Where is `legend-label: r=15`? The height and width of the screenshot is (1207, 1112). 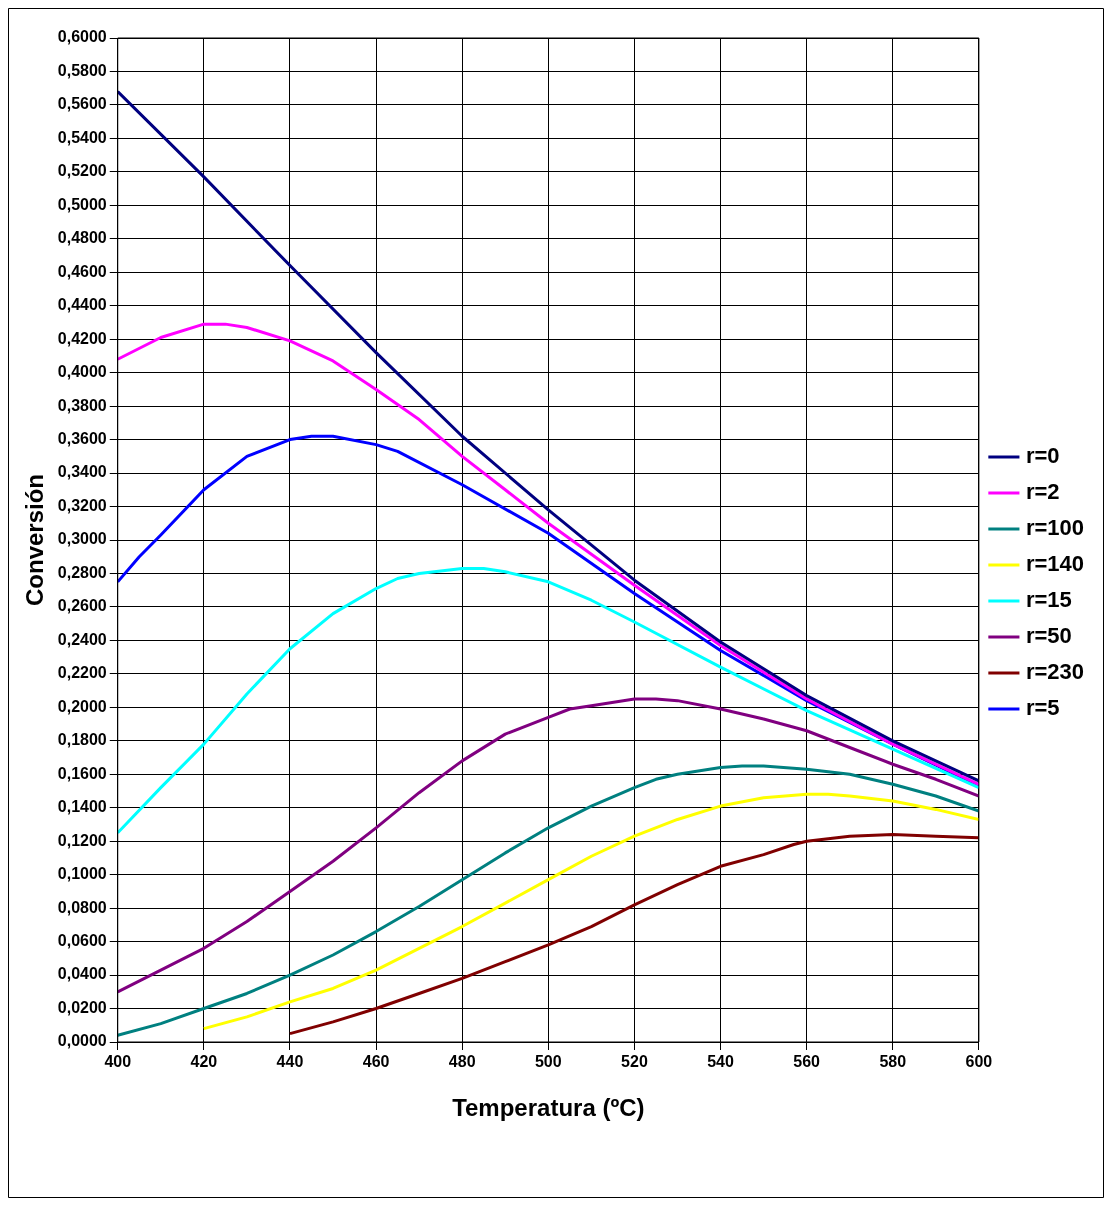
legend-label: r=15 is located at coordinates (1048, 600).